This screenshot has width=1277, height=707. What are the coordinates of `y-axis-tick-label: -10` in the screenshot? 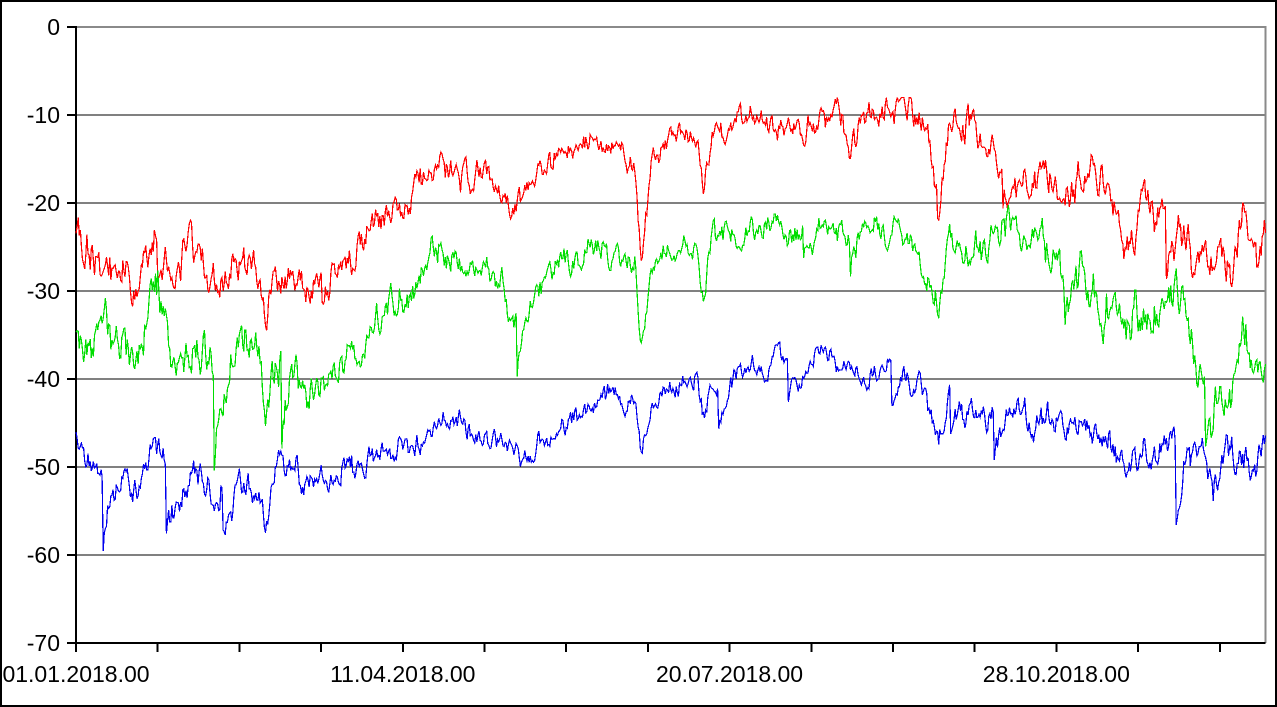 It's located at (43, 115).